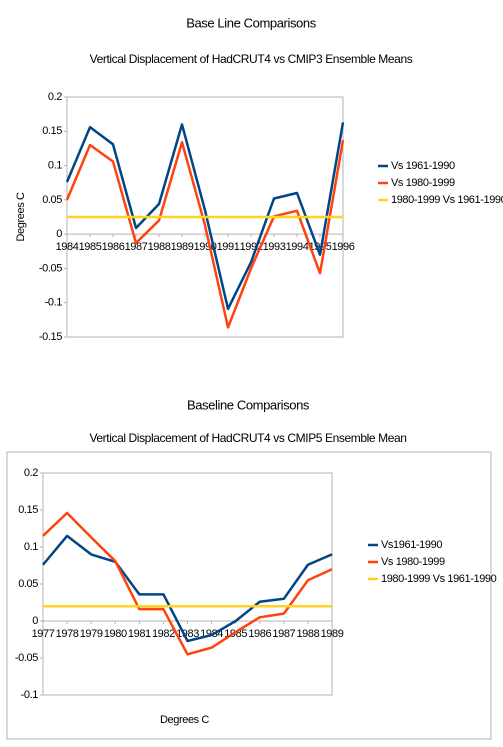 Image resolution: width=503 pixels, height=747 pixels. Describe the element at coordinates (411, 545) in the screenshot. I see `legend-label: Vs1961-1990` at that location.